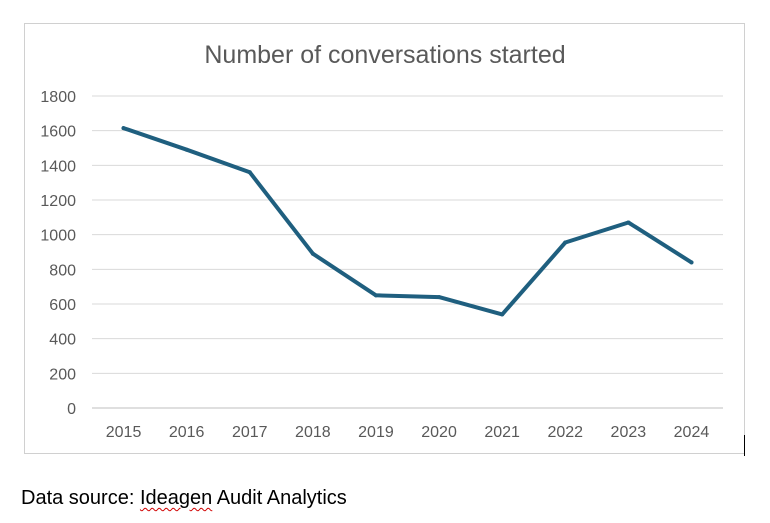 Image resolution: width=770 pixels, height=523 pixels. What do you see at coordinates (439, 432) in the screenshot?
I see `x-tick-label: 2020` at bounding box center [439, 432].